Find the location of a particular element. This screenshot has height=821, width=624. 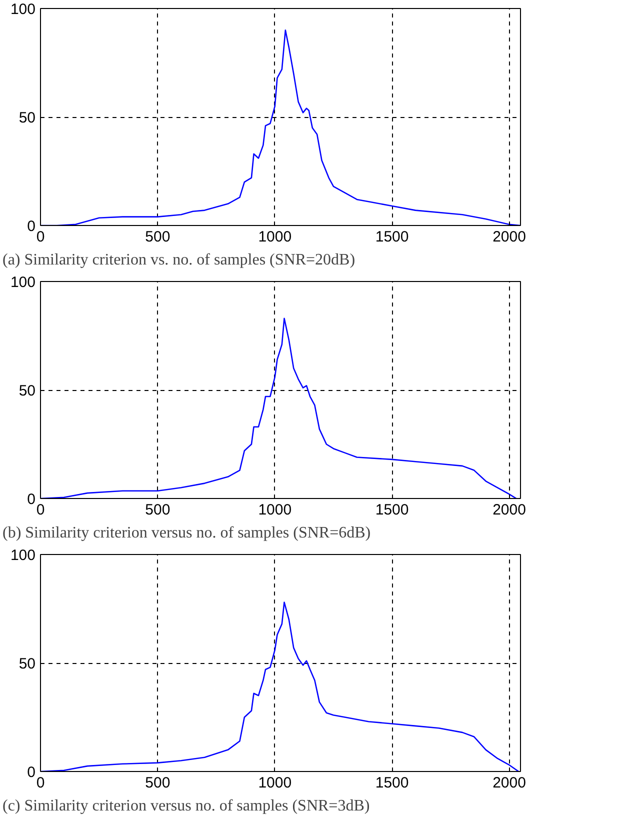

text: (c) Similarity criterion versus no. of samples (SNR=3dB) is located at coordinates (186, 806).